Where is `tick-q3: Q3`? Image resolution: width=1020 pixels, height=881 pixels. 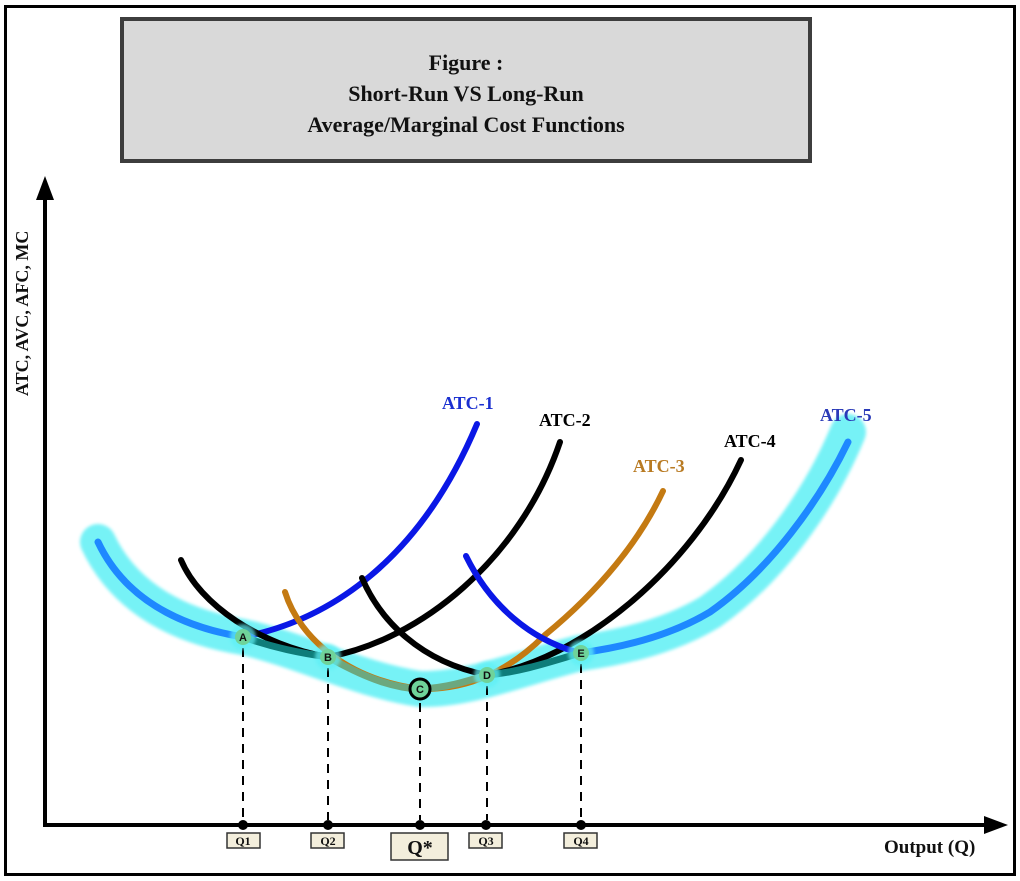
tick-q3: Q3 is located at coordinates (485, 840).